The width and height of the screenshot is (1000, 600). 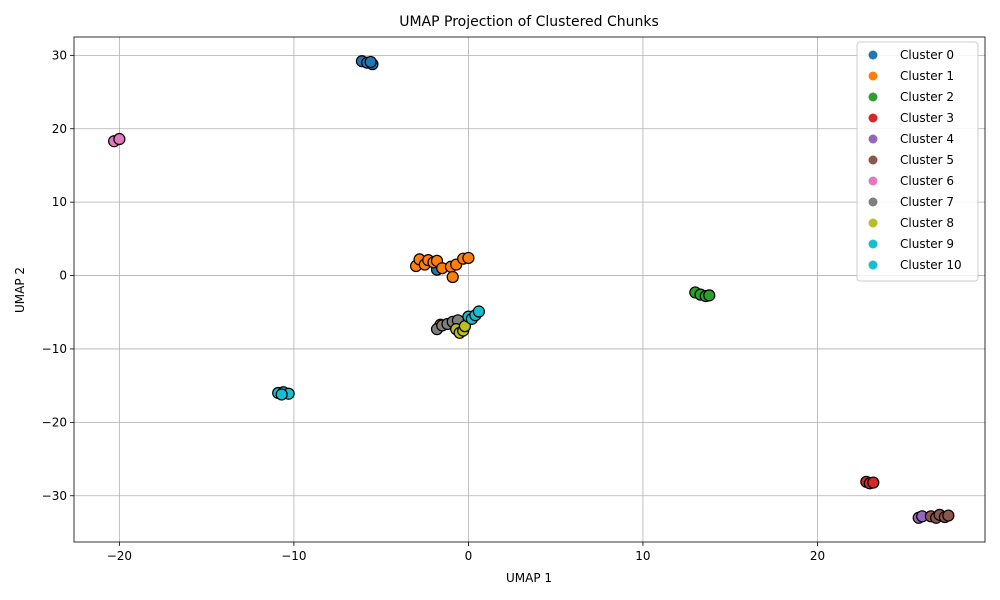 What do you see at coordinates (20, 290) in the screenshot?
I see `y-axis-label: UMAP 2` at bounding box center [20, 290].